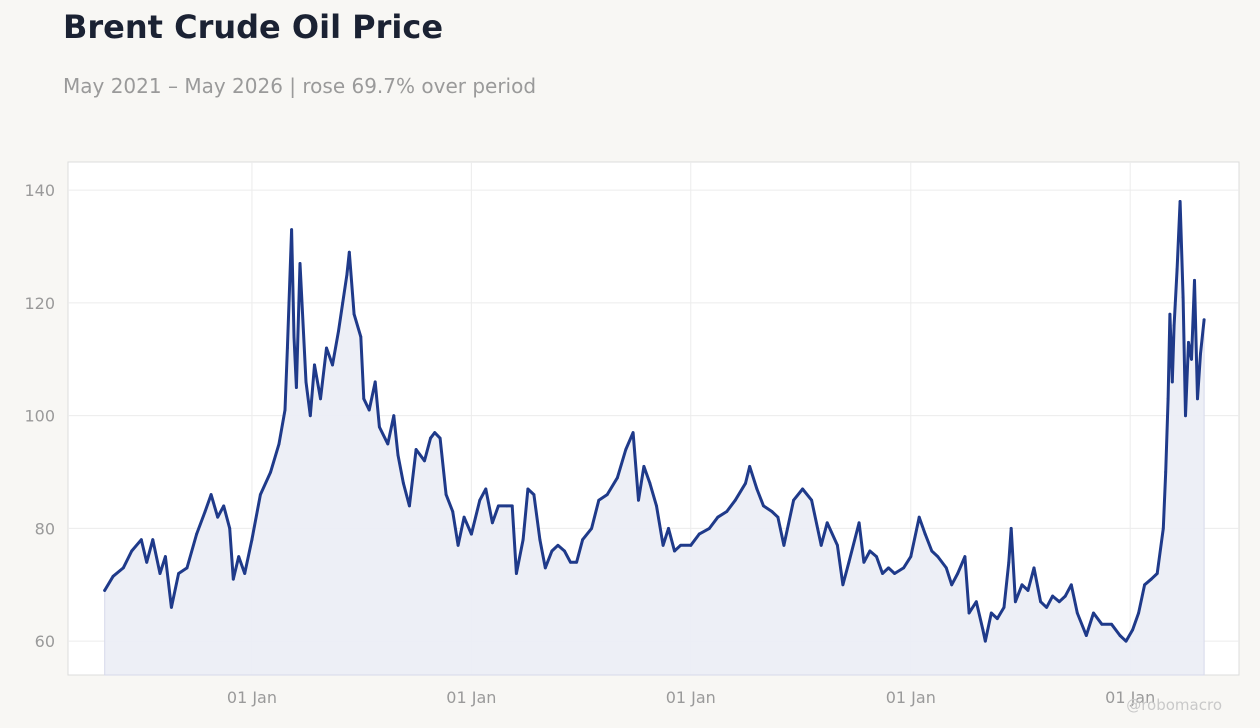 The image size is (1260, 728). What do you see at coordinates (1174, 705) in the screenshot?
I see `watermark: @robomacro` at bounding box center [1174, 705].